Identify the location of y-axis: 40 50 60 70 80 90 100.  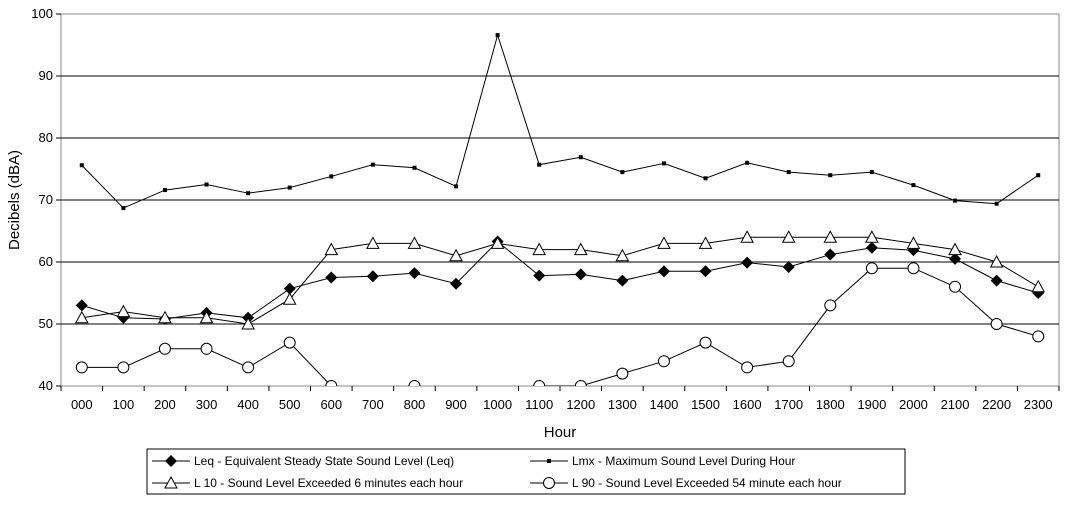
(46, 199).